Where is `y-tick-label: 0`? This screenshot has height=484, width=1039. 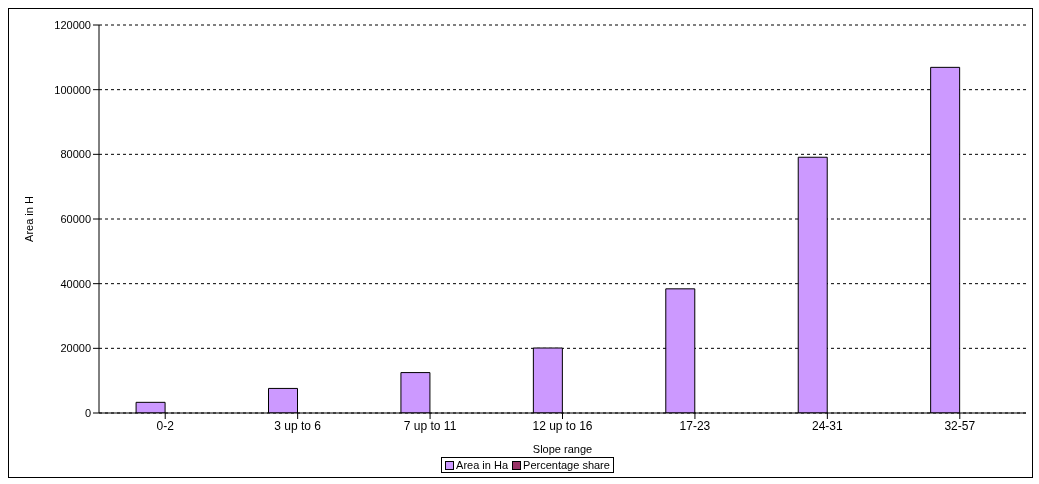
y-tick-label: 0 is located at coordinates (87, 412).